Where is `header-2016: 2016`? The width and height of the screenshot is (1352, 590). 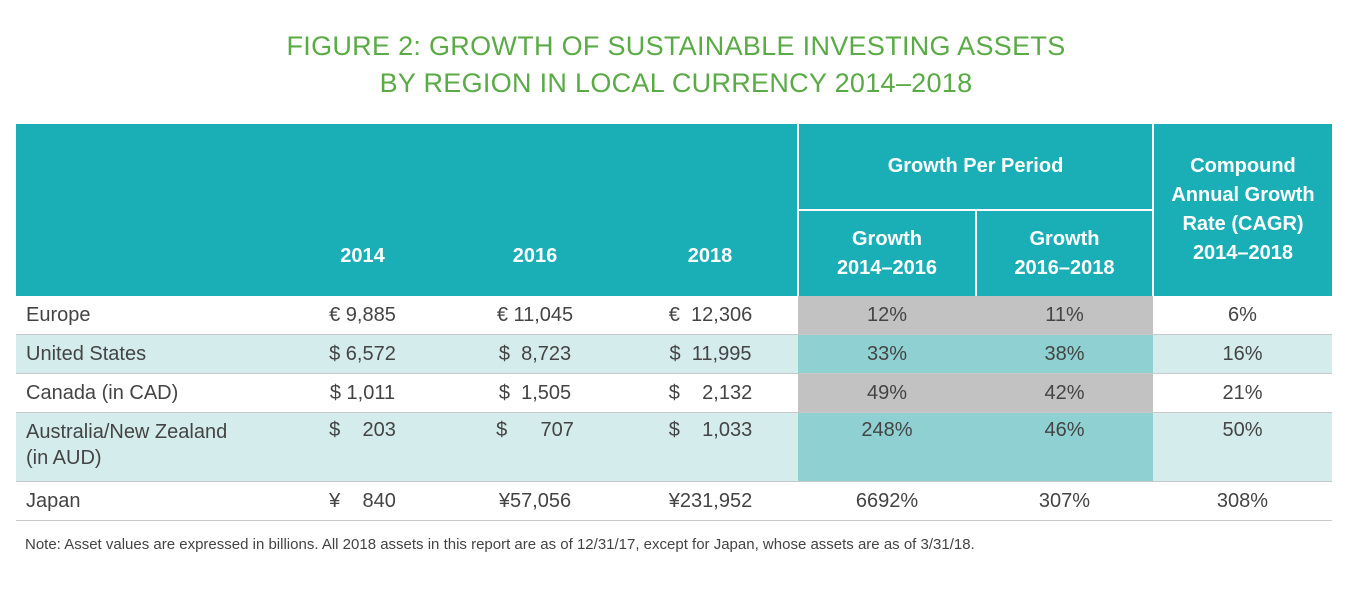 header-2016: 2016 is located at coordinates (535, 210).